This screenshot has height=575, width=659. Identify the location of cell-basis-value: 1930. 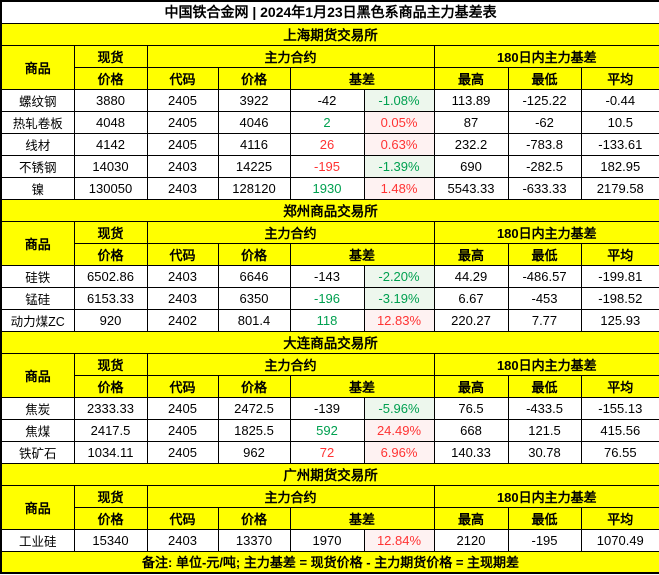
(327, 188).